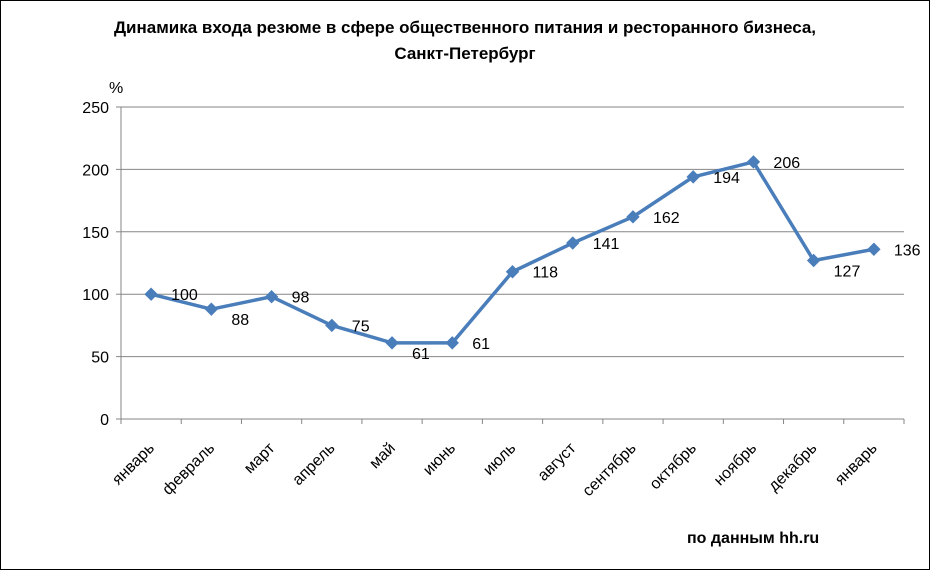  Describe the element at coordinates (104, 420) in the screenshot. I see `y-tick-label: 0` at that location.